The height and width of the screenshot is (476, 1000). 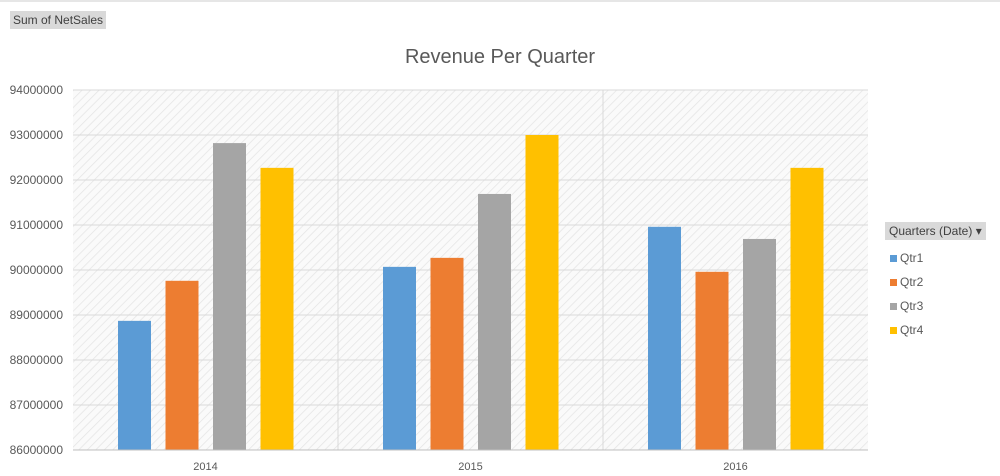 What do you see at coordinates (37, 360) in the screenshot?
I see `y-tick-label: 88000000` at bounding box center [37, 360].